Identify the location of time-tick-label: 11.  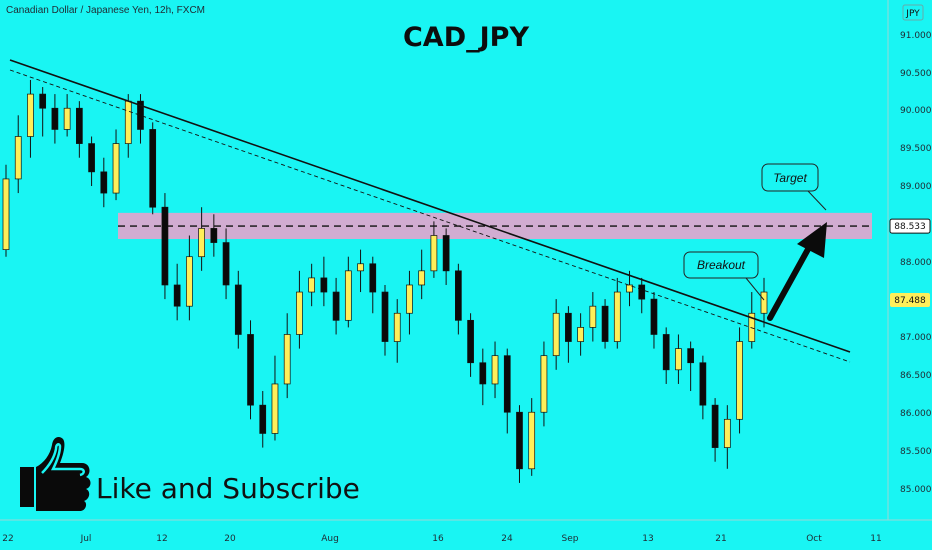
(875, 539).